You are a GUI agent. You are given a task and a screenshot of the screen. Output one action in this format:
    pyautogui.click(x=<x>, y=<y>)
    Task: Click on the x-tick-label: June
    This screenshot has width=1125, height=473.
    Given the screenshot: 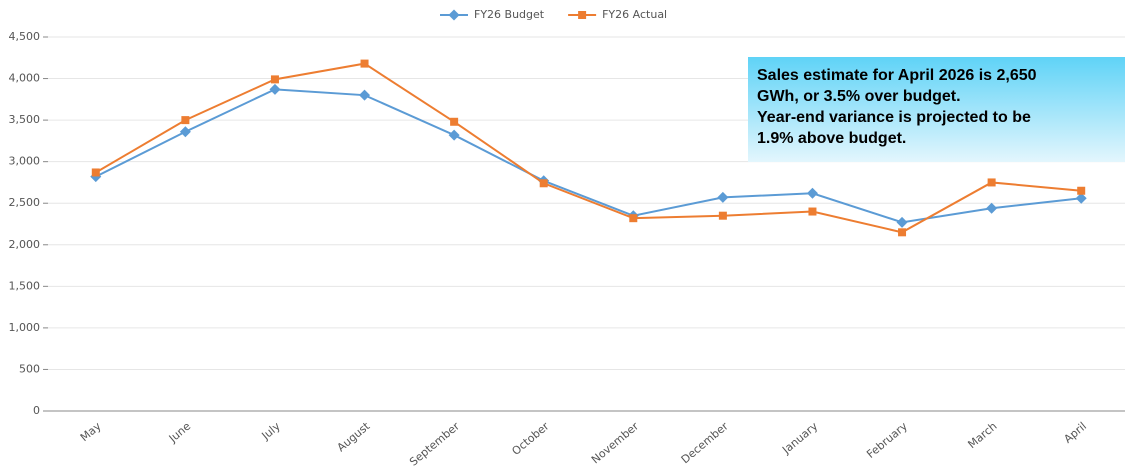 What is the action you would take?
    pyautogui.click(x=180, y=432)
    